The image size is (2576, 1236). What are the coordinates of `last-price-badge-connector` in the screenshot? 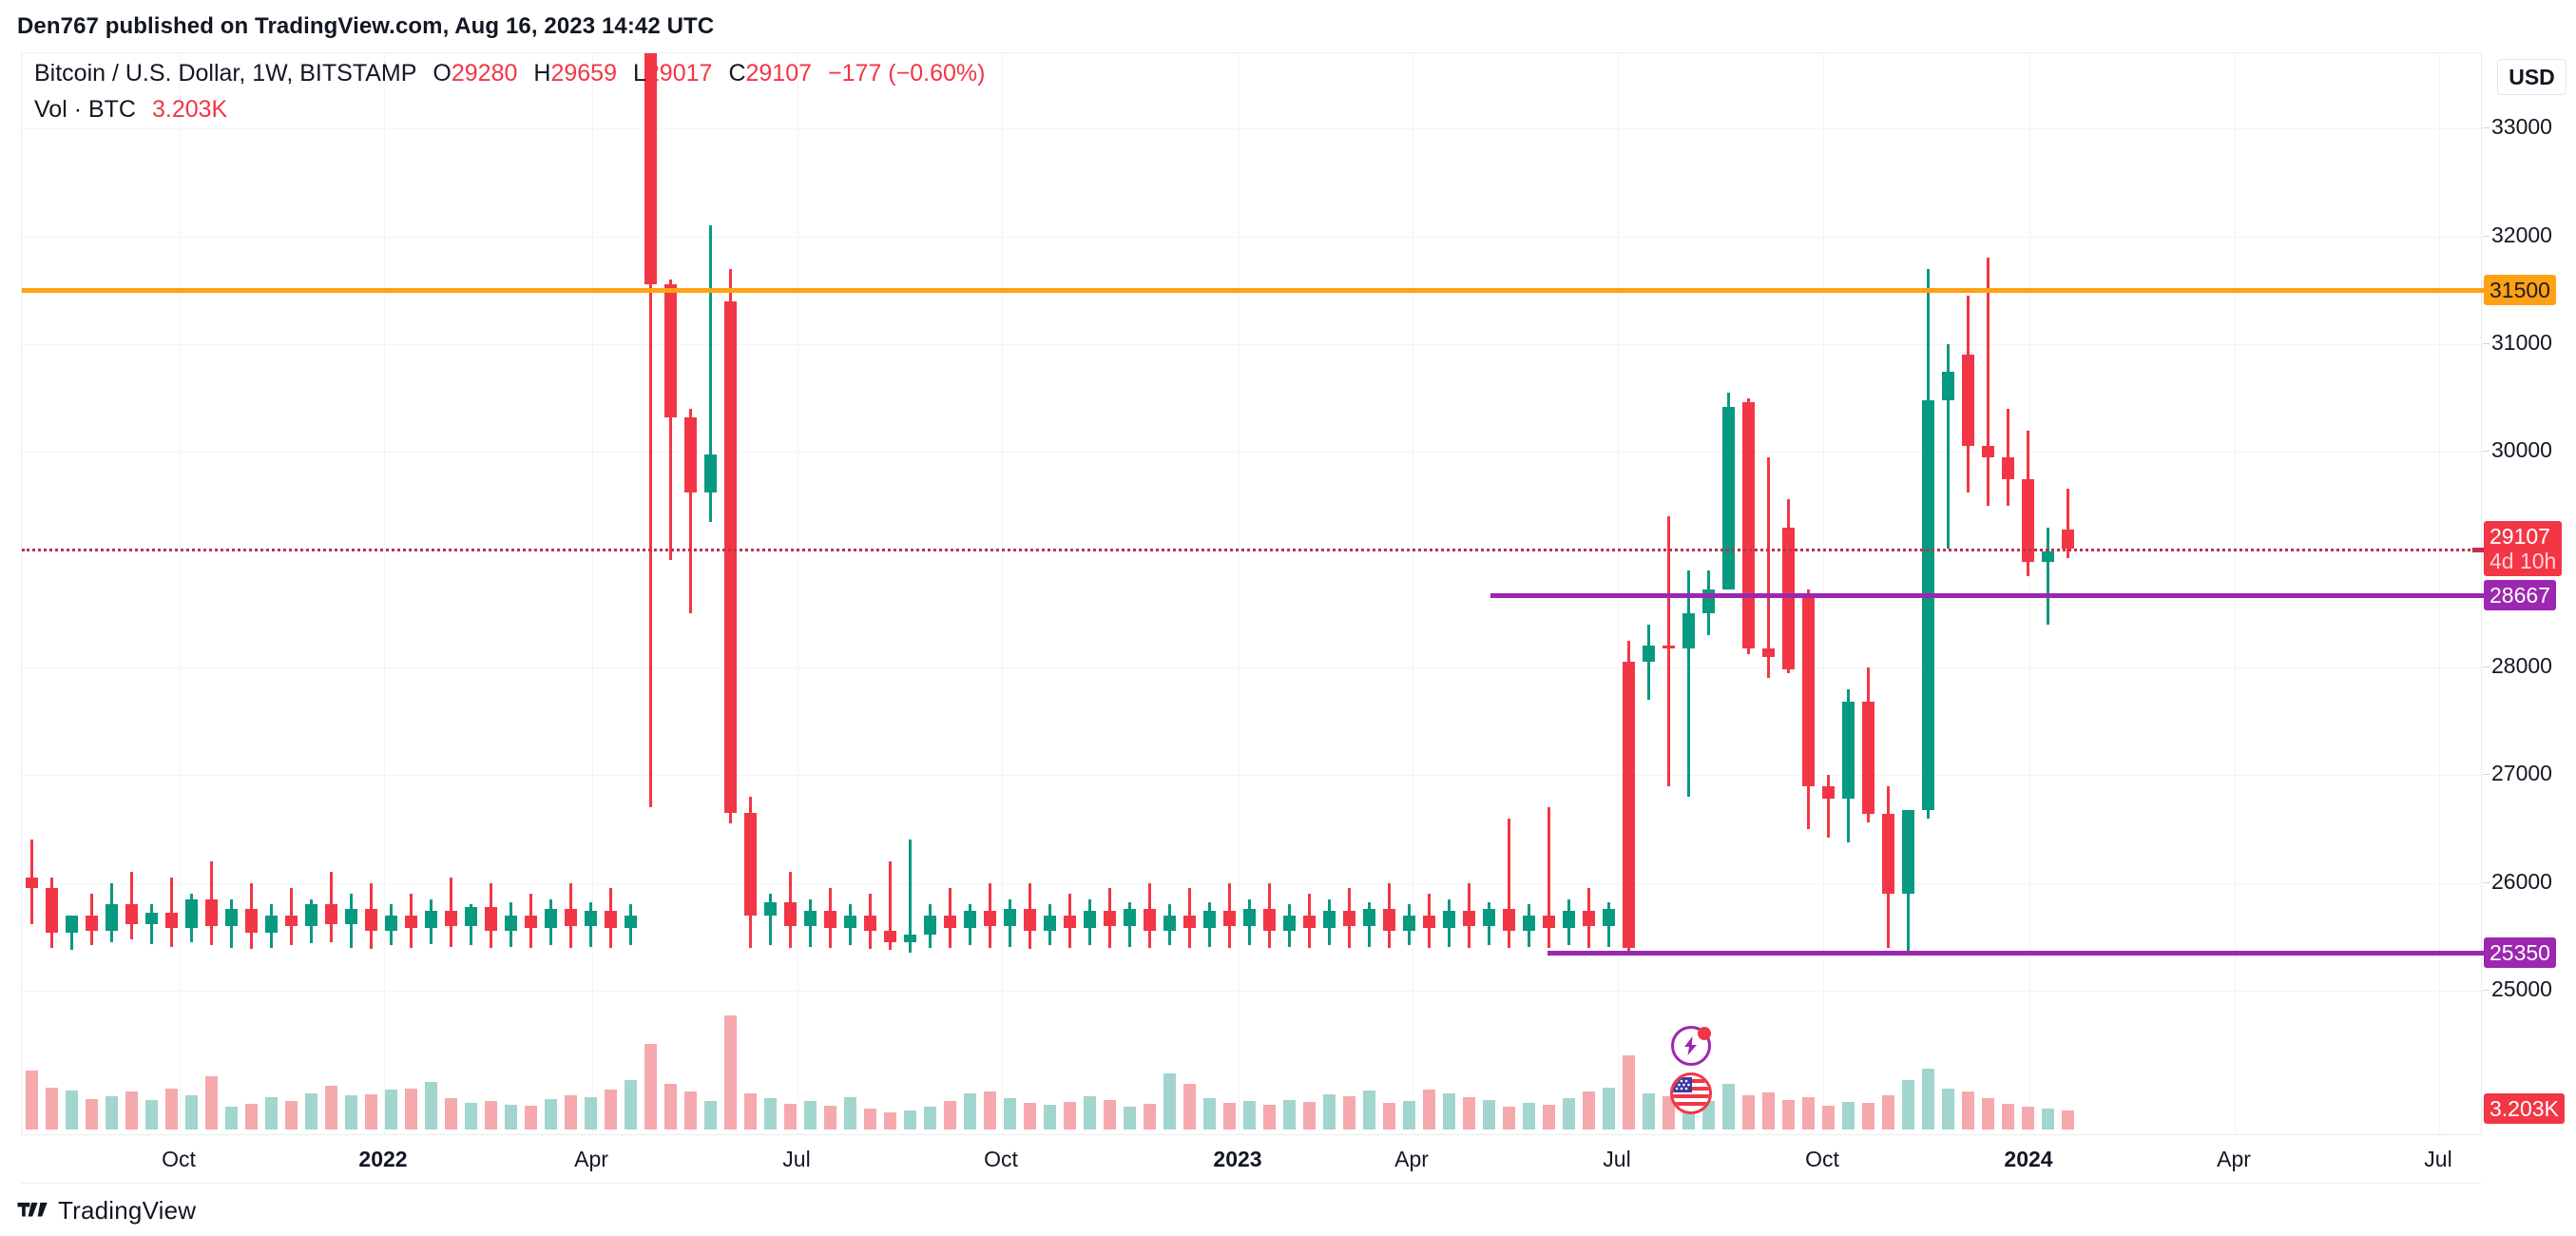 It's located at (2478, 549).